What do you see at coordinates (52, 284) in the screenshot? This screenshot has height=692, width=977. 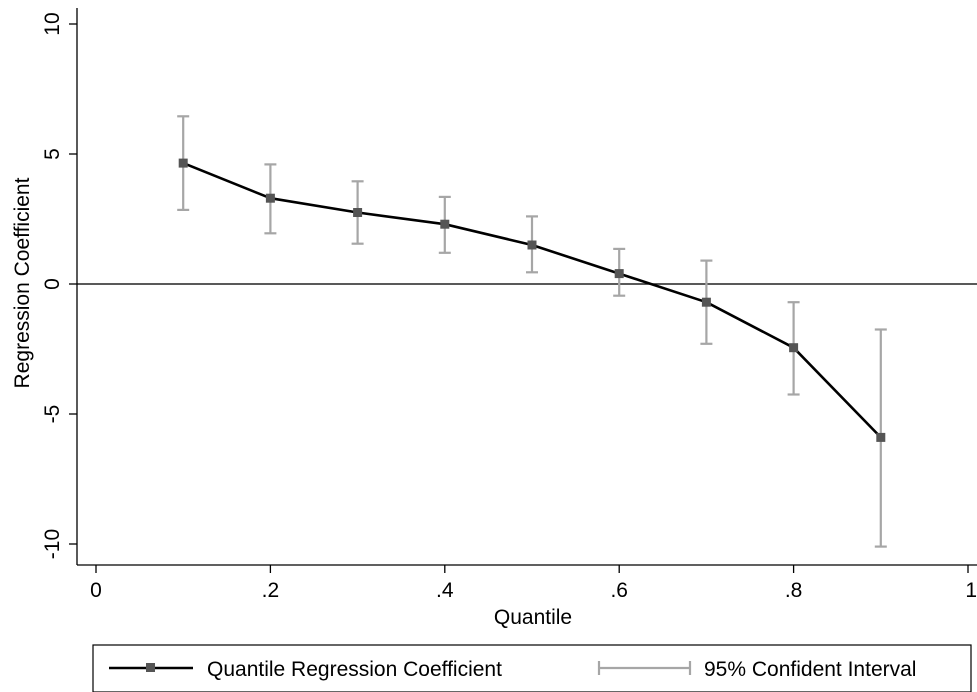 I see `y-tick-label: 0` at bounding box center [52, 284].